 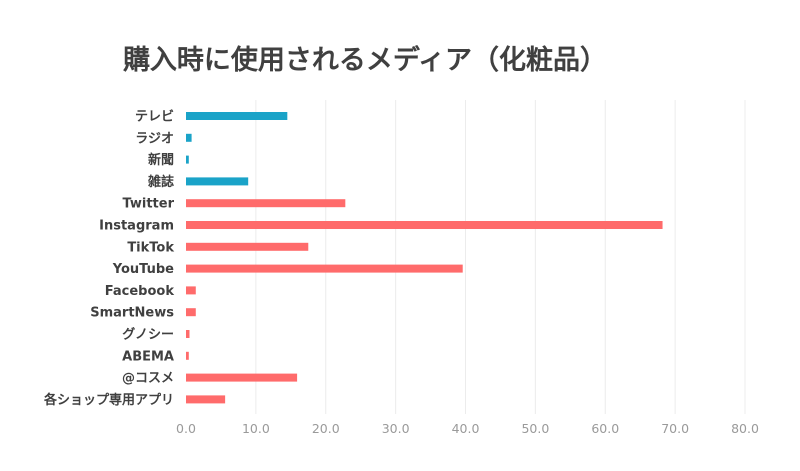 What do you see at coordinates (365, 60) in the screenshot?
I see `chart-title: 購入時に使用されるメディア（化粧品）` at bounding box center [365, 60].